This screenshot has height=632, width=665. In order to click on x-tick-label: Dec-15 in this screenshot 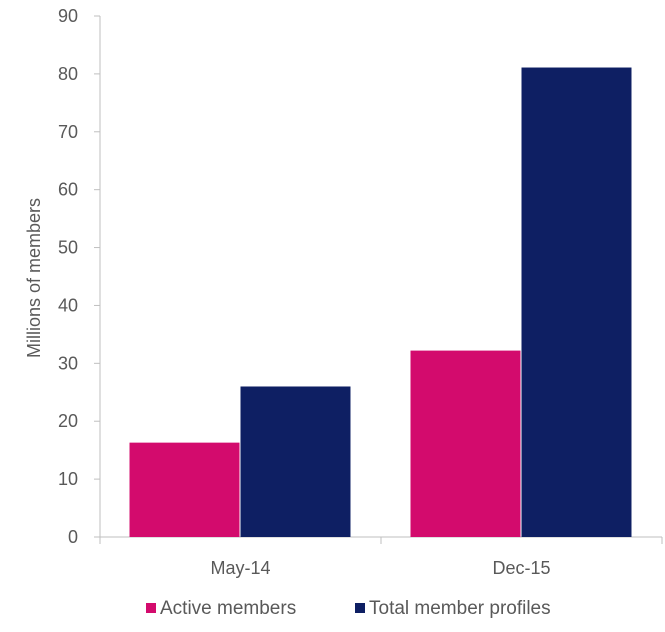, I will do `click(521, 568)`.